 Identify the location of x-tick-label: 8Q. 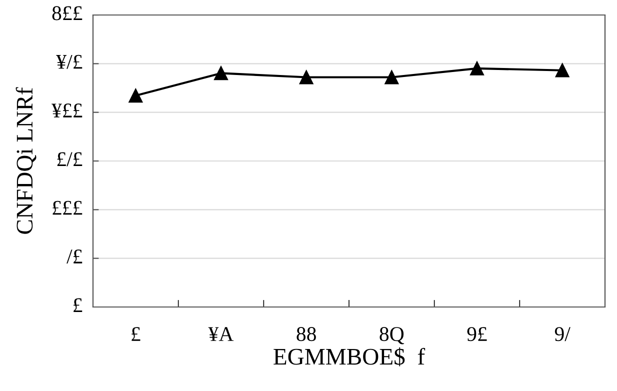
(392, 335).